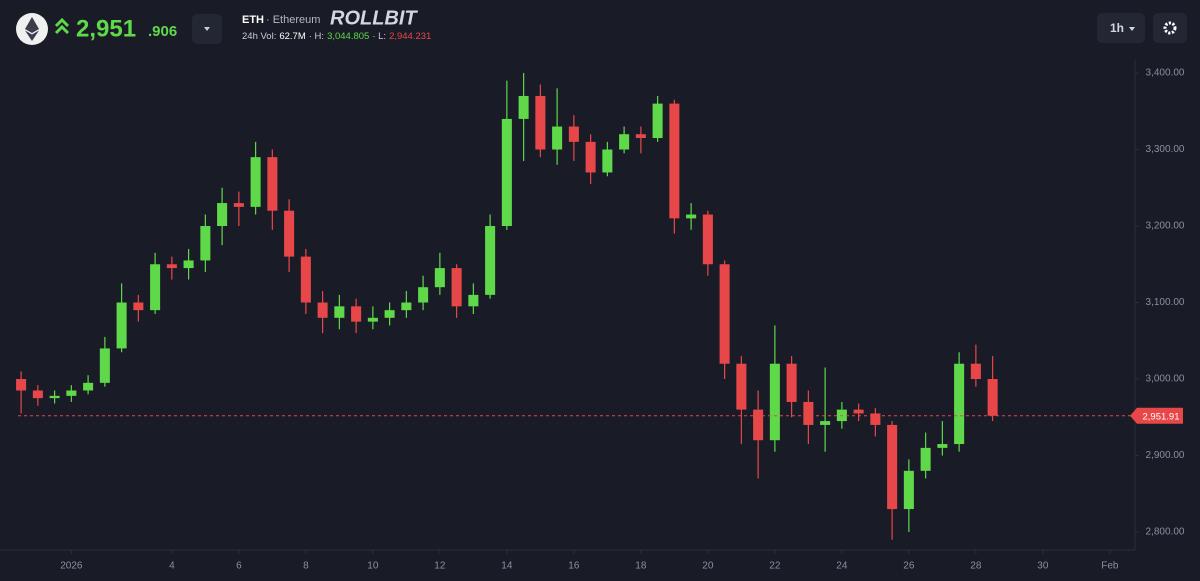  What do you see at coordinates (239, 566) in the screenshot?
I see `x-tick-label: 6` at bounding box center [239, 566].